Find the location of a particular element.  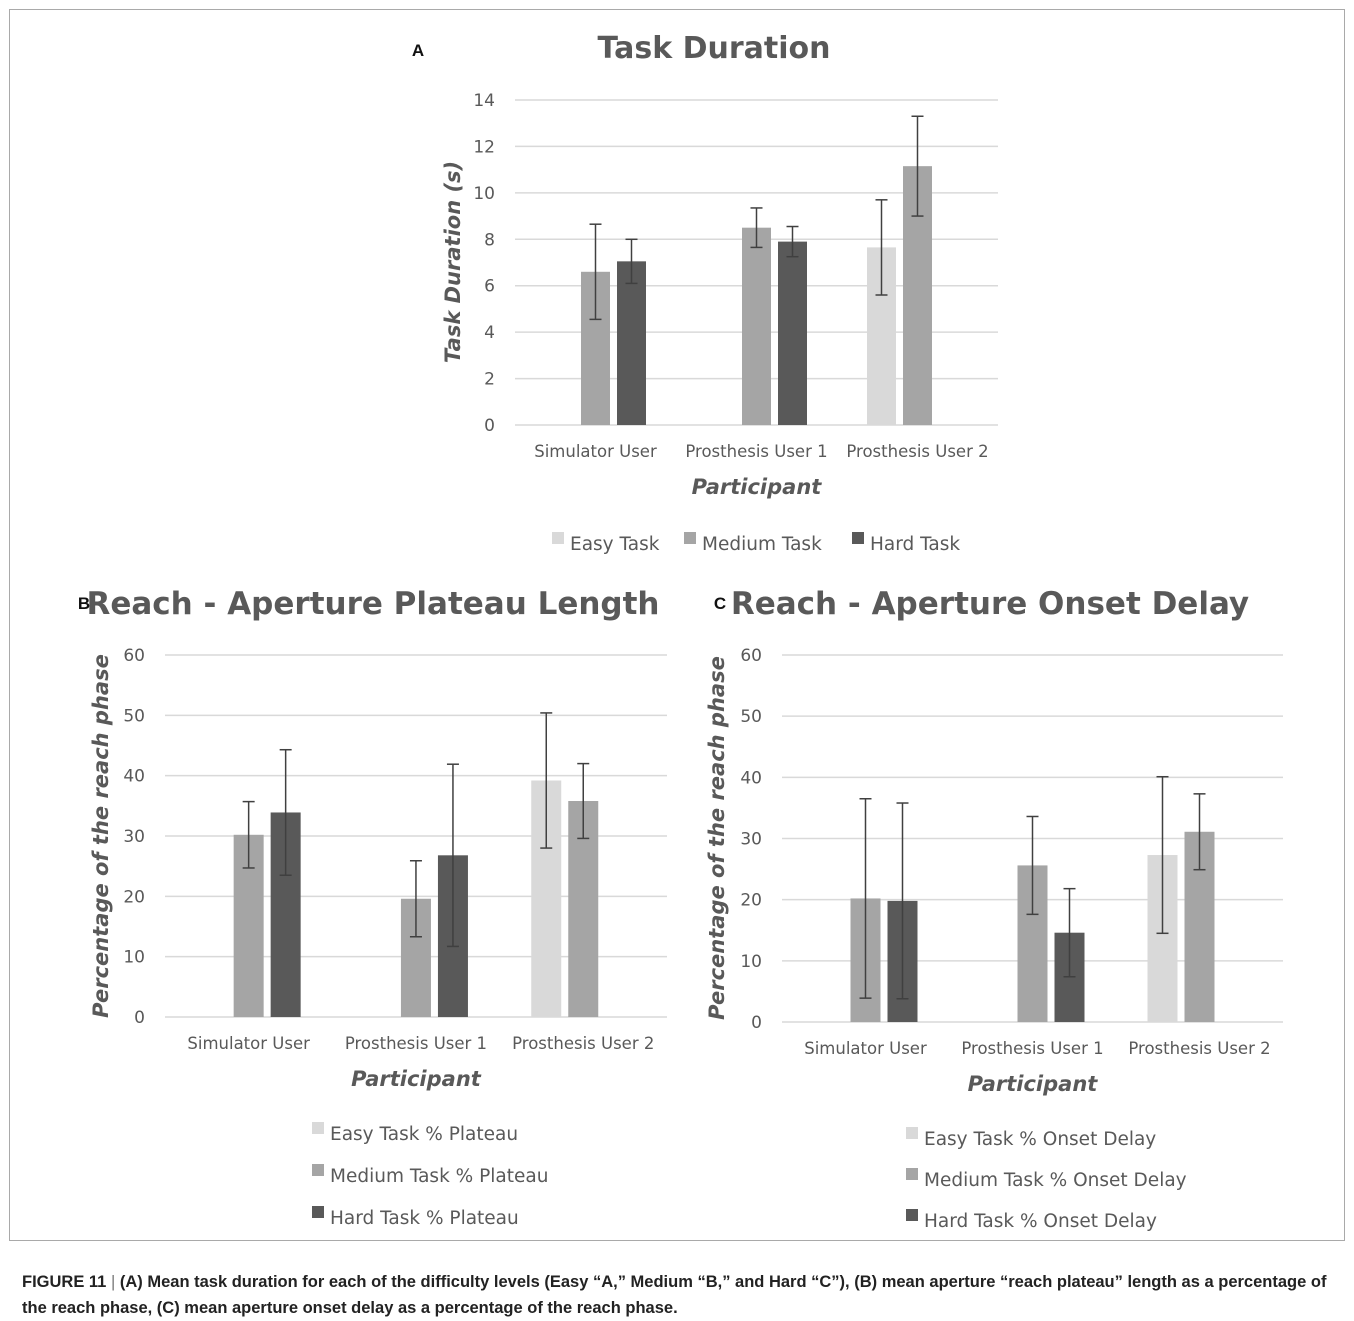

legend-label: Easy Task is located at coordinates (615, 544).